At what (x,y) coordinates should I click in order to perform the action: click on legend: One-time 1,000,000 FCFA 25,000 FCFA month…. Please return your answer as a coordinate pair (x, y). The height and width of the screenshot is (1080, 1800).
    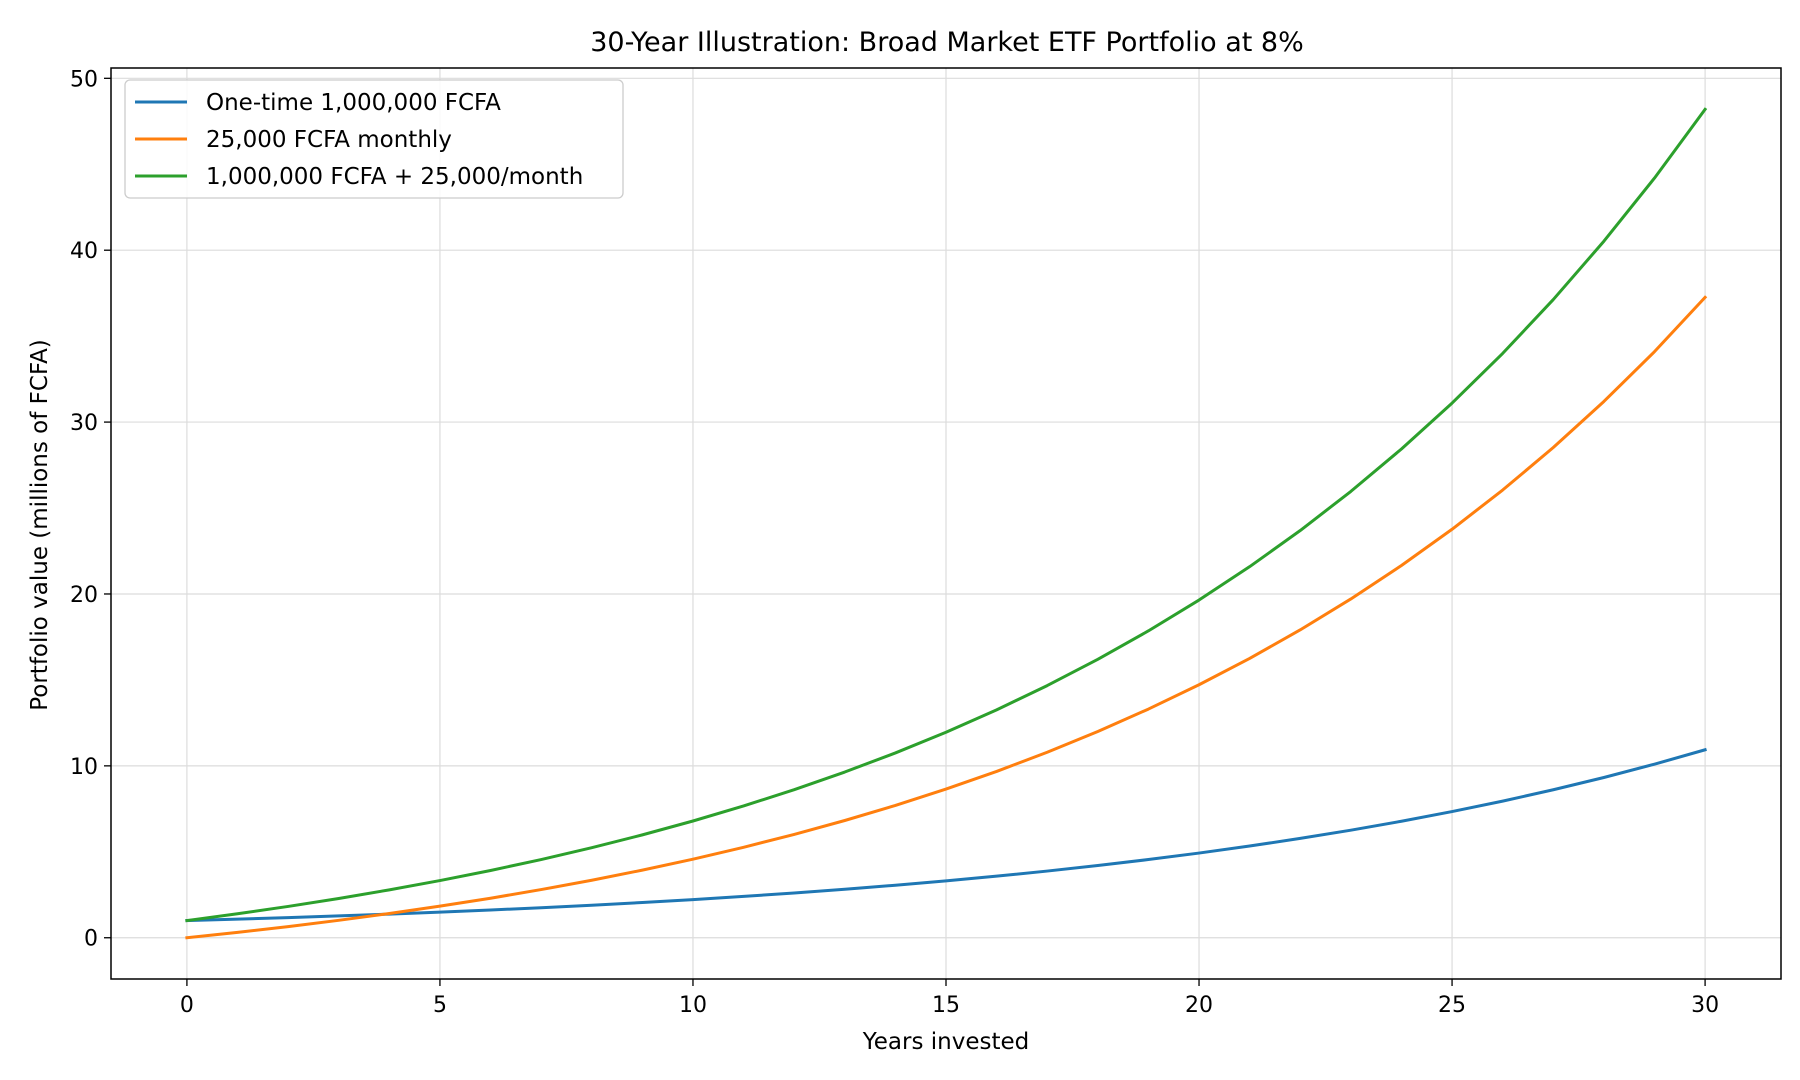
    Looking at the image, I should click on (374, 139).